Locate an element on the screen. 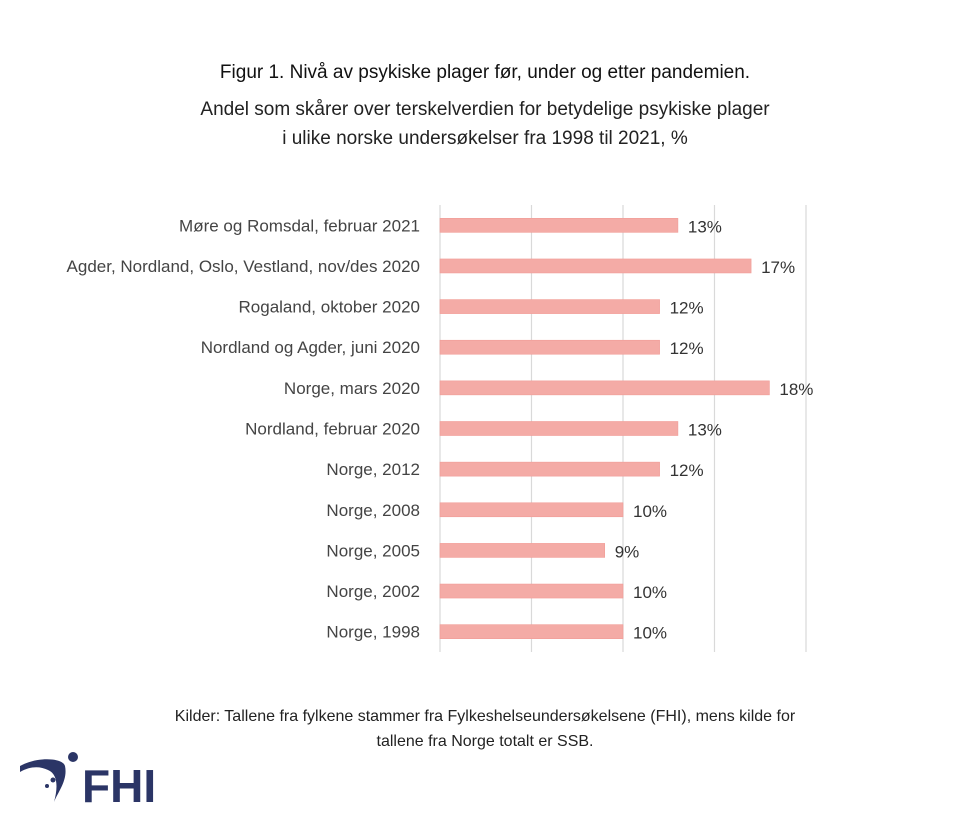  category-label: Norge, 2005 is located at coordinates (373, 550).